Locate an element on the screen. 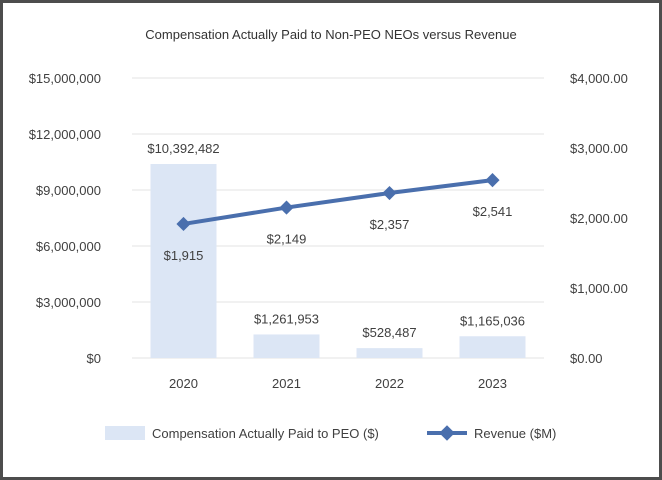 This screenshot has height=480, width=662. right-axis-tick-label: $2,000.00 is located at coordinates (599, 218).